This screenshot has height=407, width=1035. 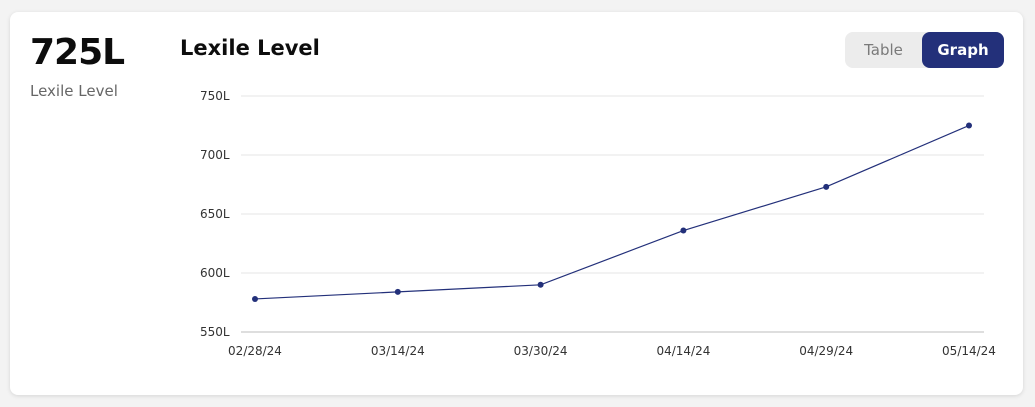 I want to click on x-tick-label: 02/28/24, so click(x=255, y=351).